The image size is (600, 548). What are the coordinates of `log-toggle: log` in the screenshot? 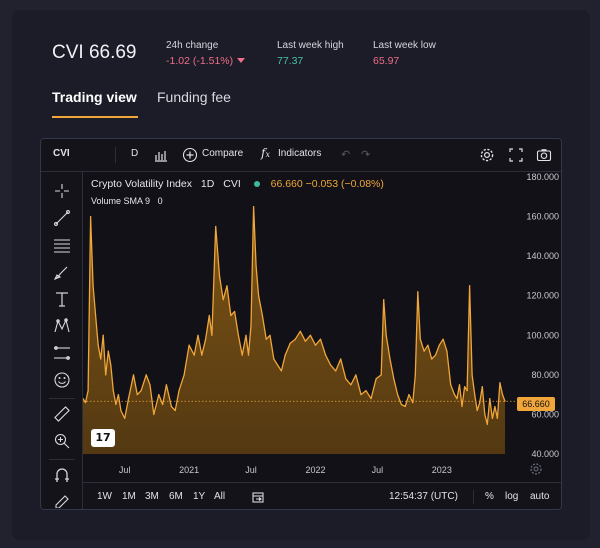 It's located at (512, 496).